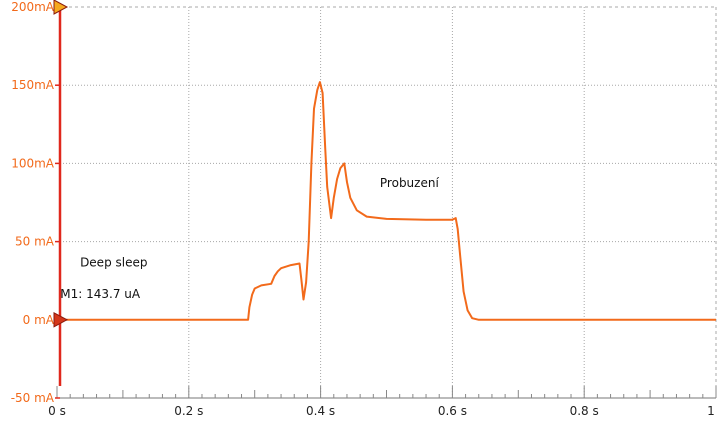 Image resolution: width=719 pixels, height=423 pixels. Describe the element at coordinates (713, 411) in the screenshot. I see `x-tick-label: 1 s` at that location.